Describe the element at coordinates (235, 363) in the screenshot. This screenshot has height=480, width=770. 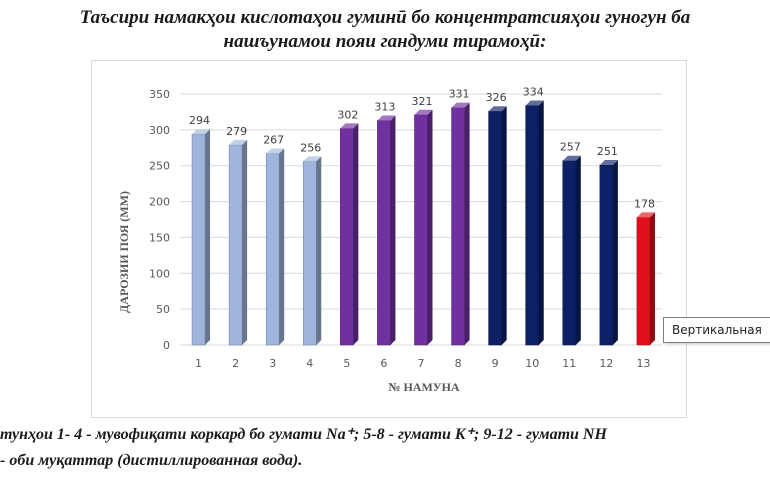
I see `x-tick-label: 2` at that location.